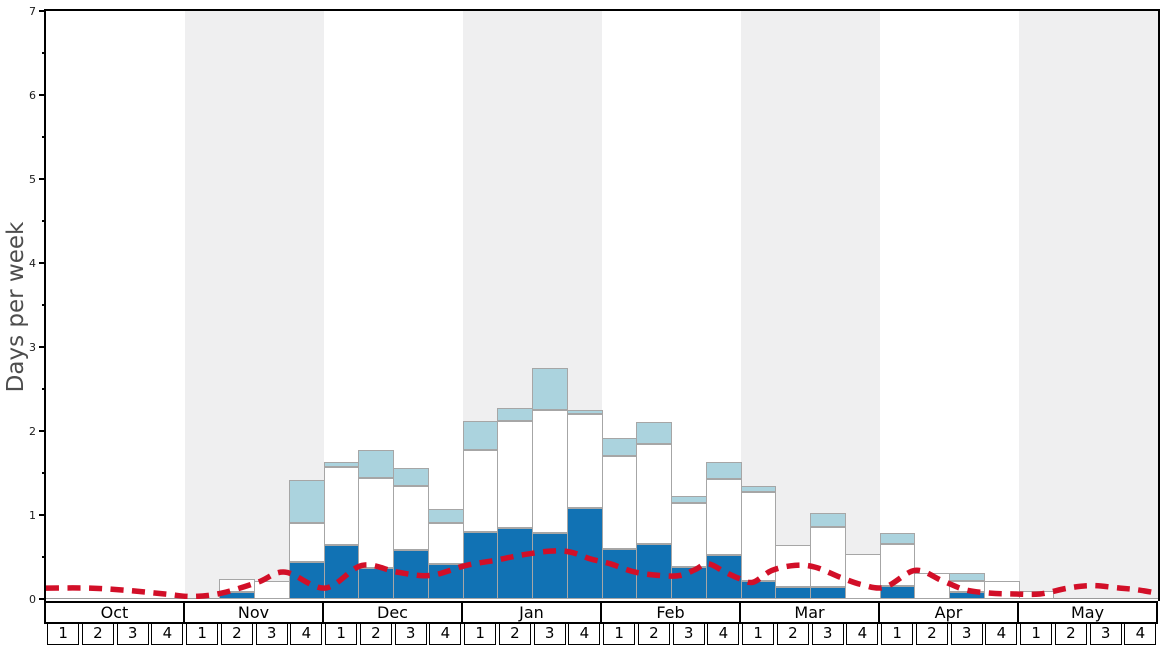  I want to click on y-tick-label: 3, so click(32, 347).